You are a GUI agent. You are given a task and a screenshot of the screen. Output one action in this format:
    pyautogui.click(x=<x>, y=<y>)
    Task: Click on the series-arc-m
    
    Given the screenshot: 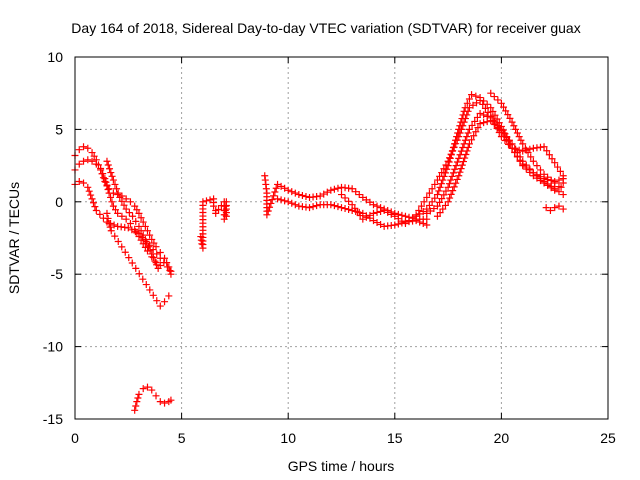 What is the action you would take?
    pyautogui.click(x=526, y=140)
    